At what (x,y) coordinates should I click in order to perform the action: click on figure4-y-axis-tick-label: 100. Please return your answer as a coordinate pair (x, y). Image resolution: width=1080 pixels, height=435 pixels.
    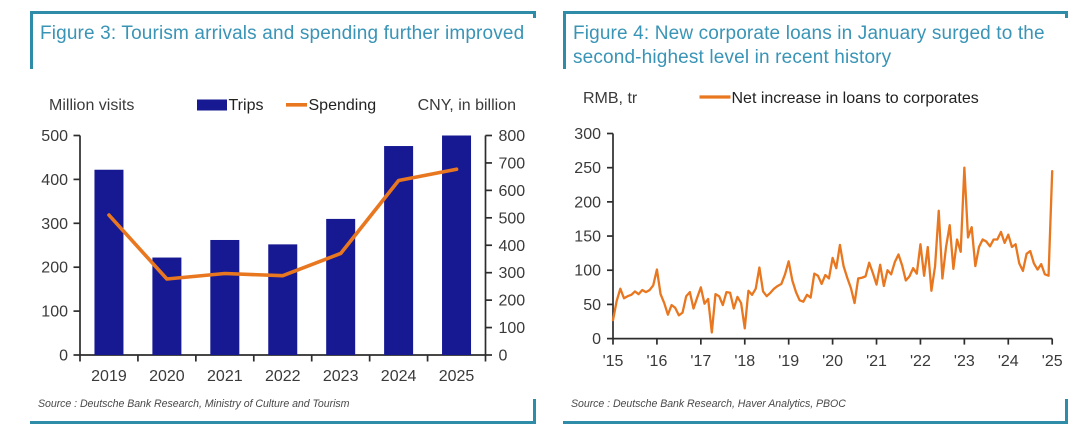
    Looking at the image, I should click on (587, 271).